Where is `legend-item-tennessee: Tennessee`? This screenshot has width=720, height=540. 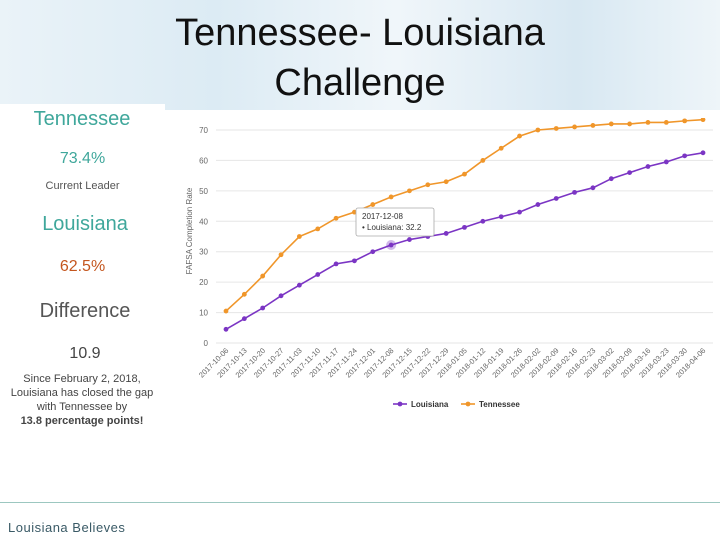 legend-item-tennessee: Tennessee is located at coordinates (490, 404).